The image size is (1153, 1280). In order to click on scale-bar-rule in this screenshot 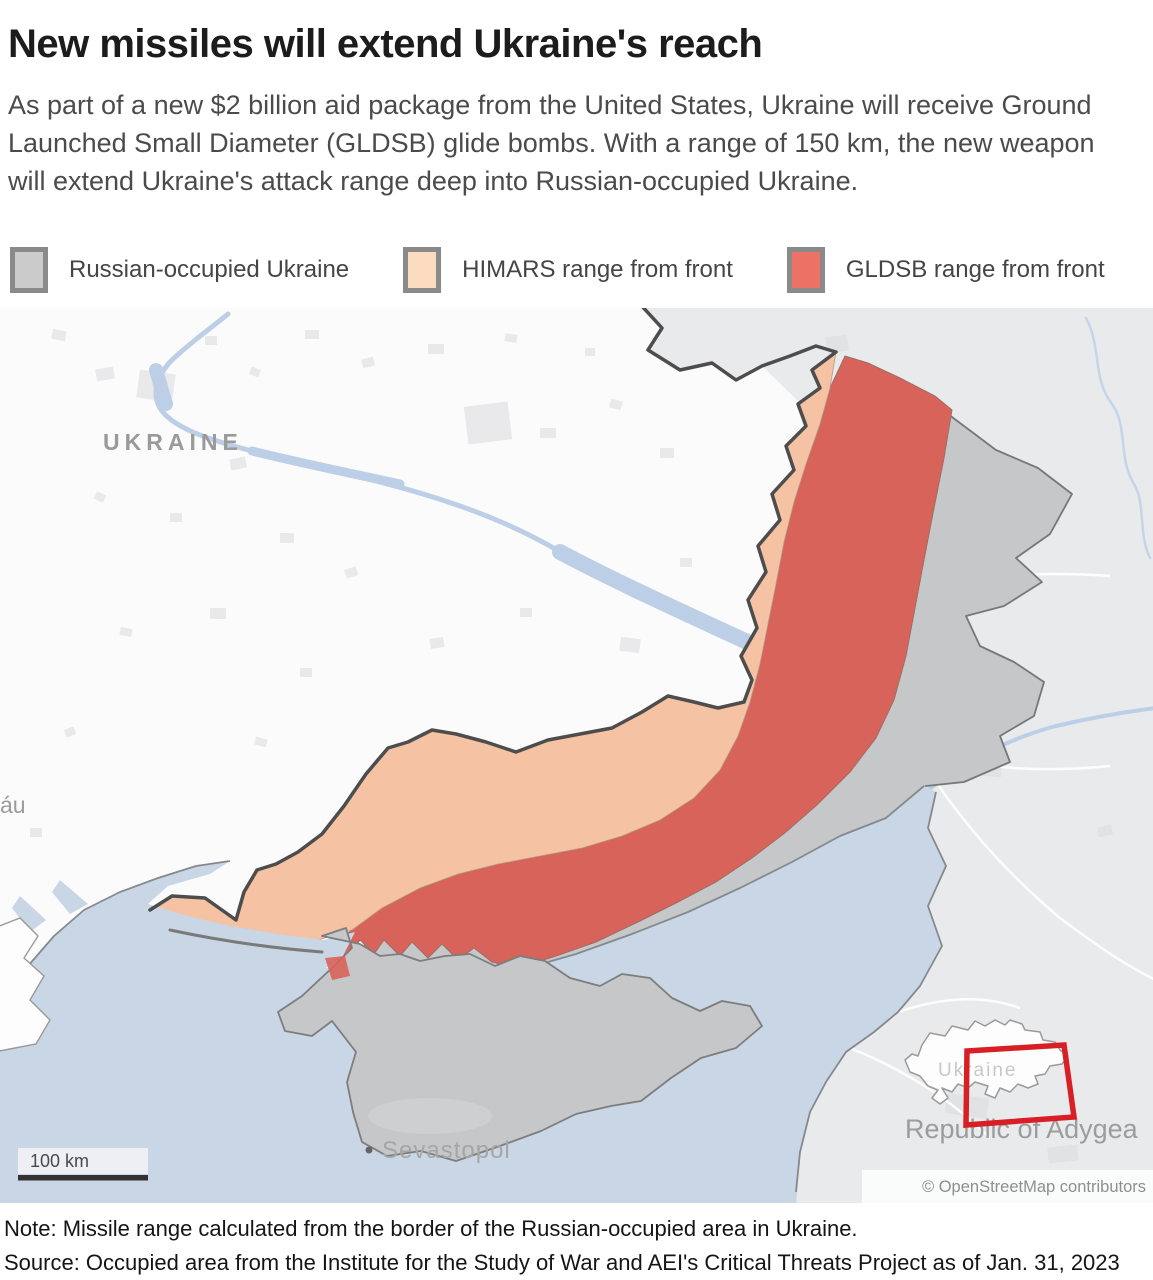, I will do `click(83, 1178)`.